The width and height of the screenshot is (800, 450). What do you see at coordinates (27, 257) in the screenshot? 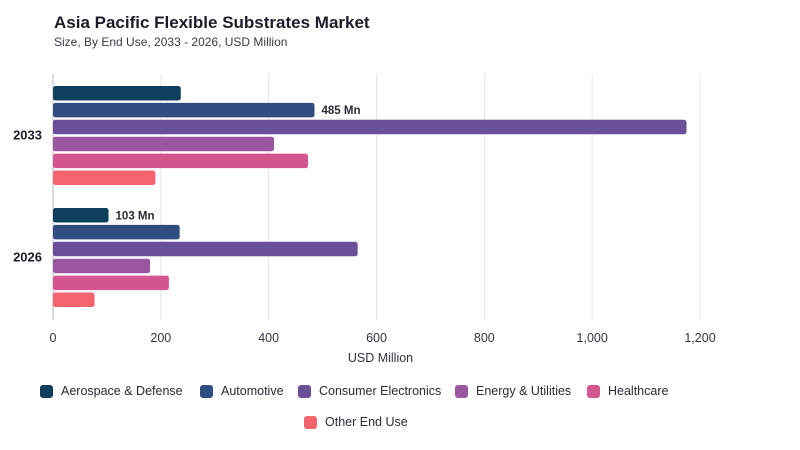
I see `y-category-label: 2026` at bounding box center [27, 257].